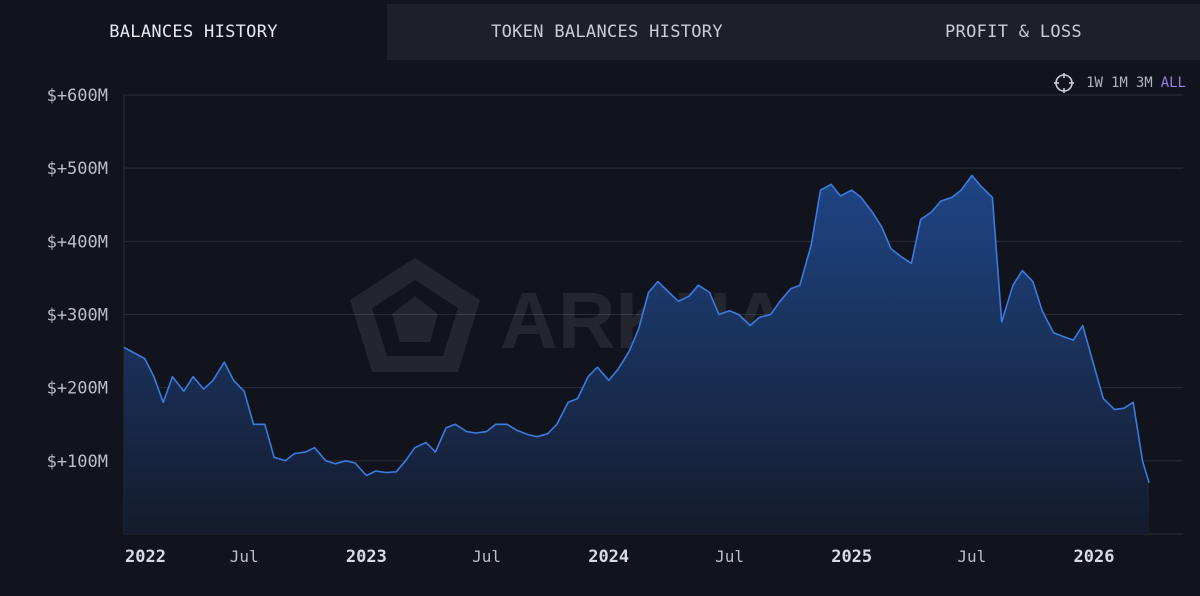 The image size is (1200, 596). I want to click on y-axis-ticks: $+100M $+200M $+300M $+400M $+500M $+600M, so click(77, 279).